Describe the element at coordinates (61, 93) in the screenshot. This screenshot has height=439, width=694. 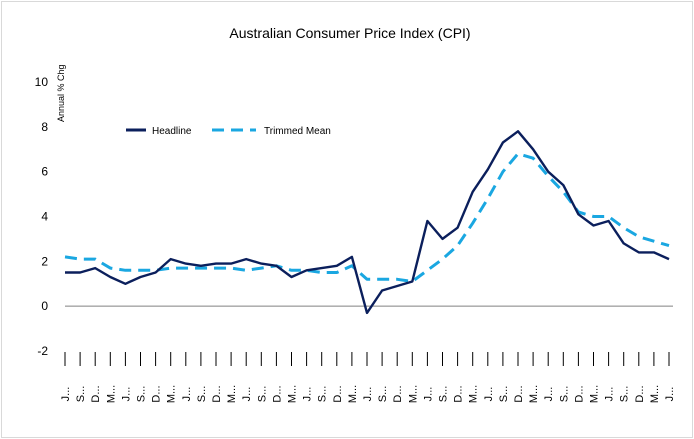
I see `y-axis-label: Annual % Chg` at that location.